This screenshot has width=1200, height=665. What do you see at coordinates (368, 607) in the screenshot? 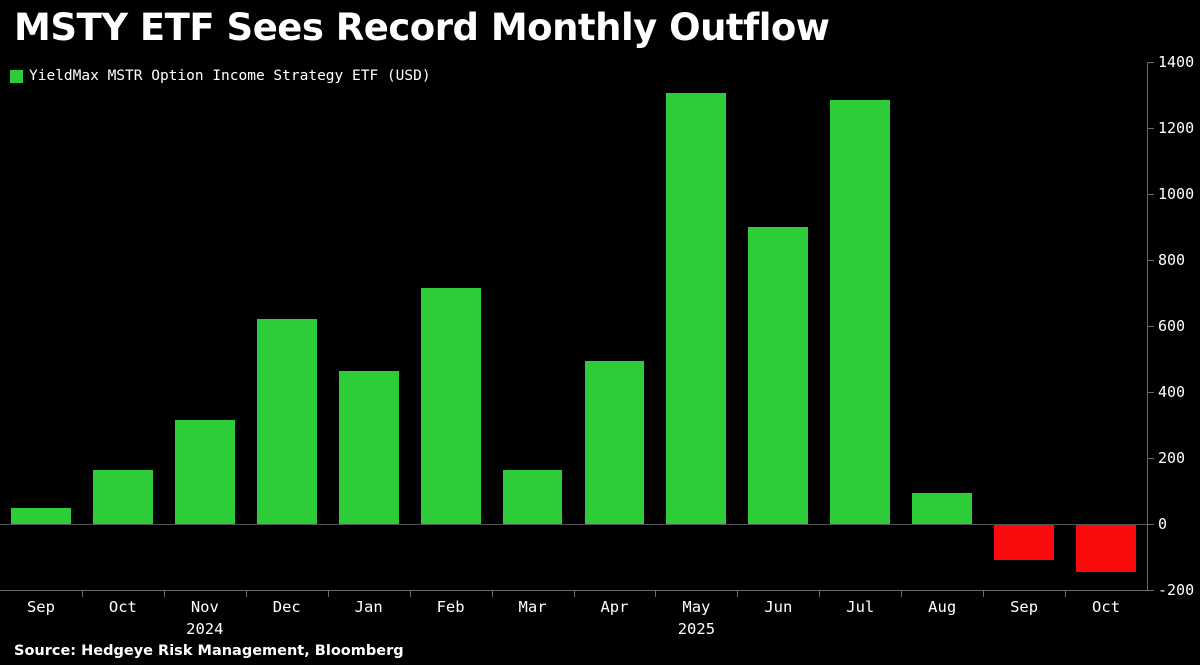
I see `x-tick-label: Jan` at bounding box center [368, 607].